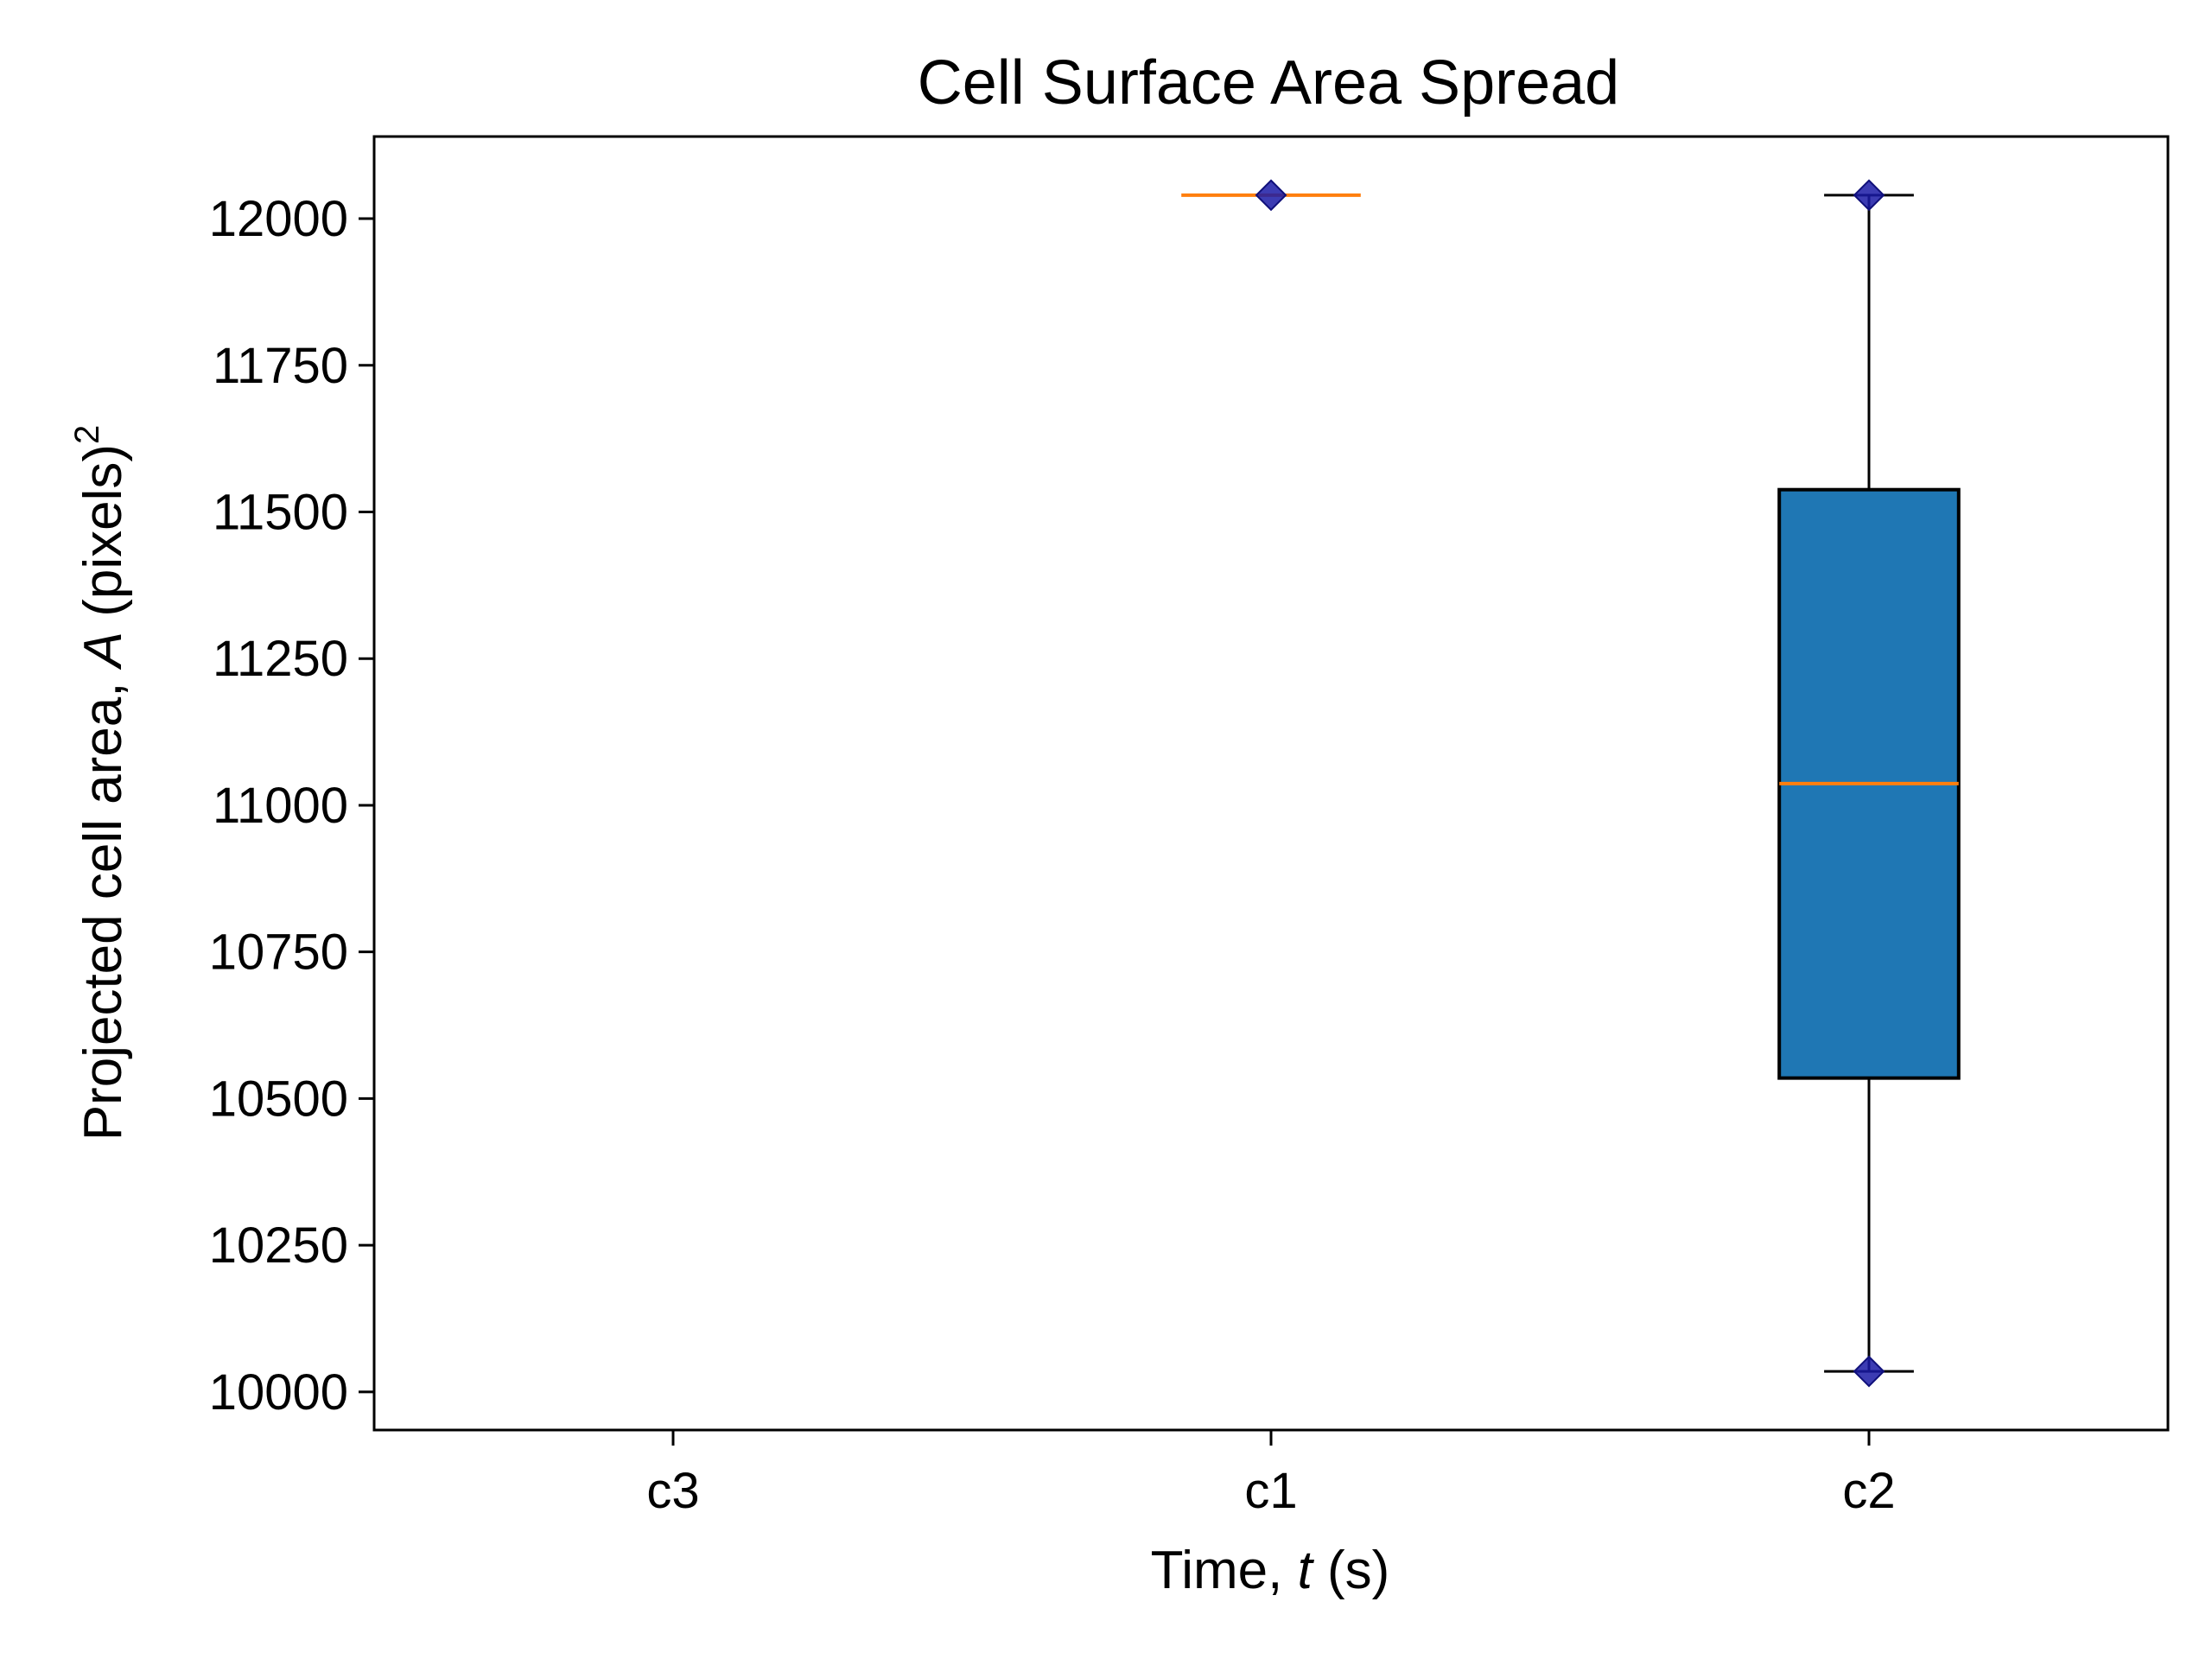 This screenshot has height=1659, width=2212. What do you see at coordinates (1270, 1570) in the screenshot?
I see `x-axis-title: Time, t (s)` at bounding box center [1270, 1570].